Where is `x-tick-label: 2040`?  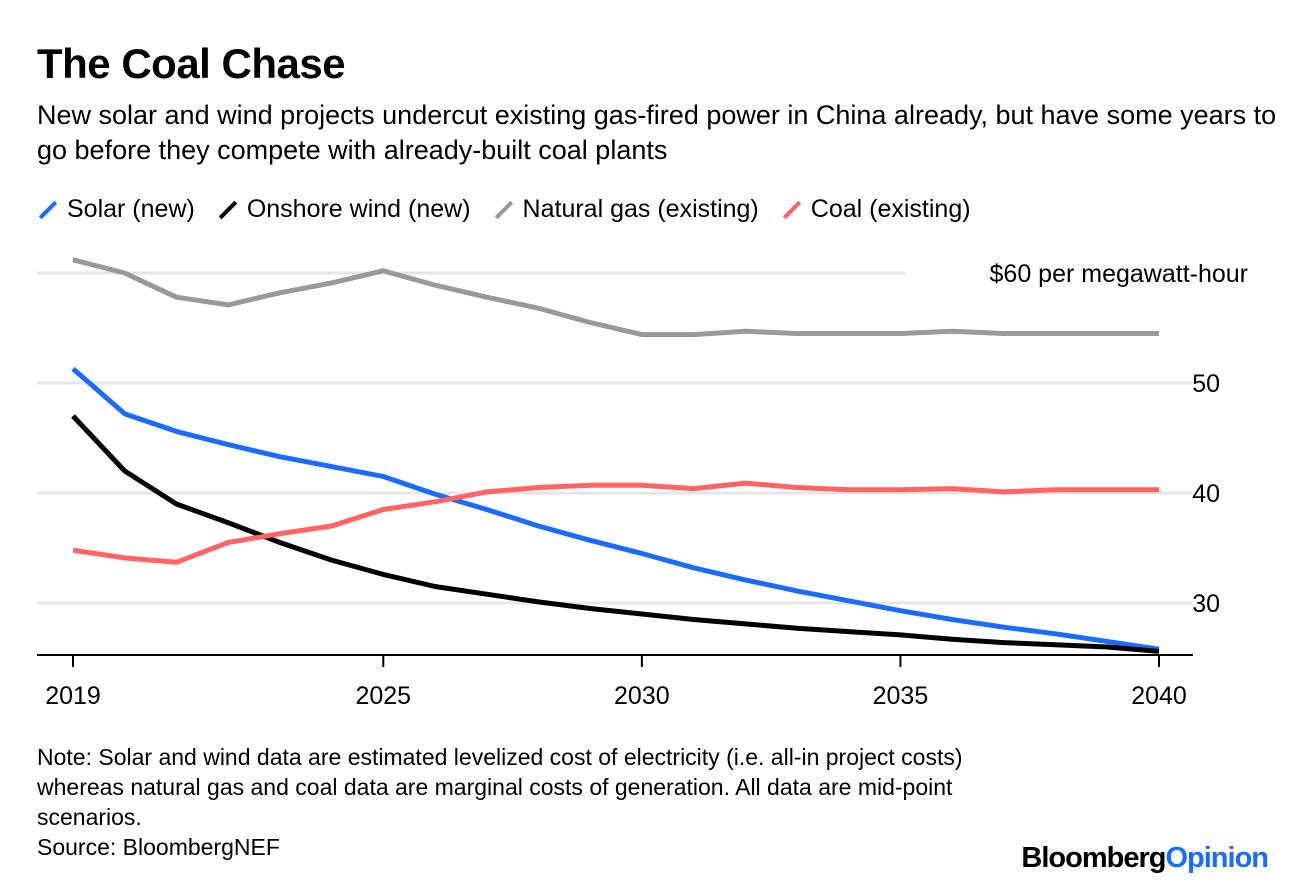 x-tick-label: 2040 is located at coordinates (1159, 696).